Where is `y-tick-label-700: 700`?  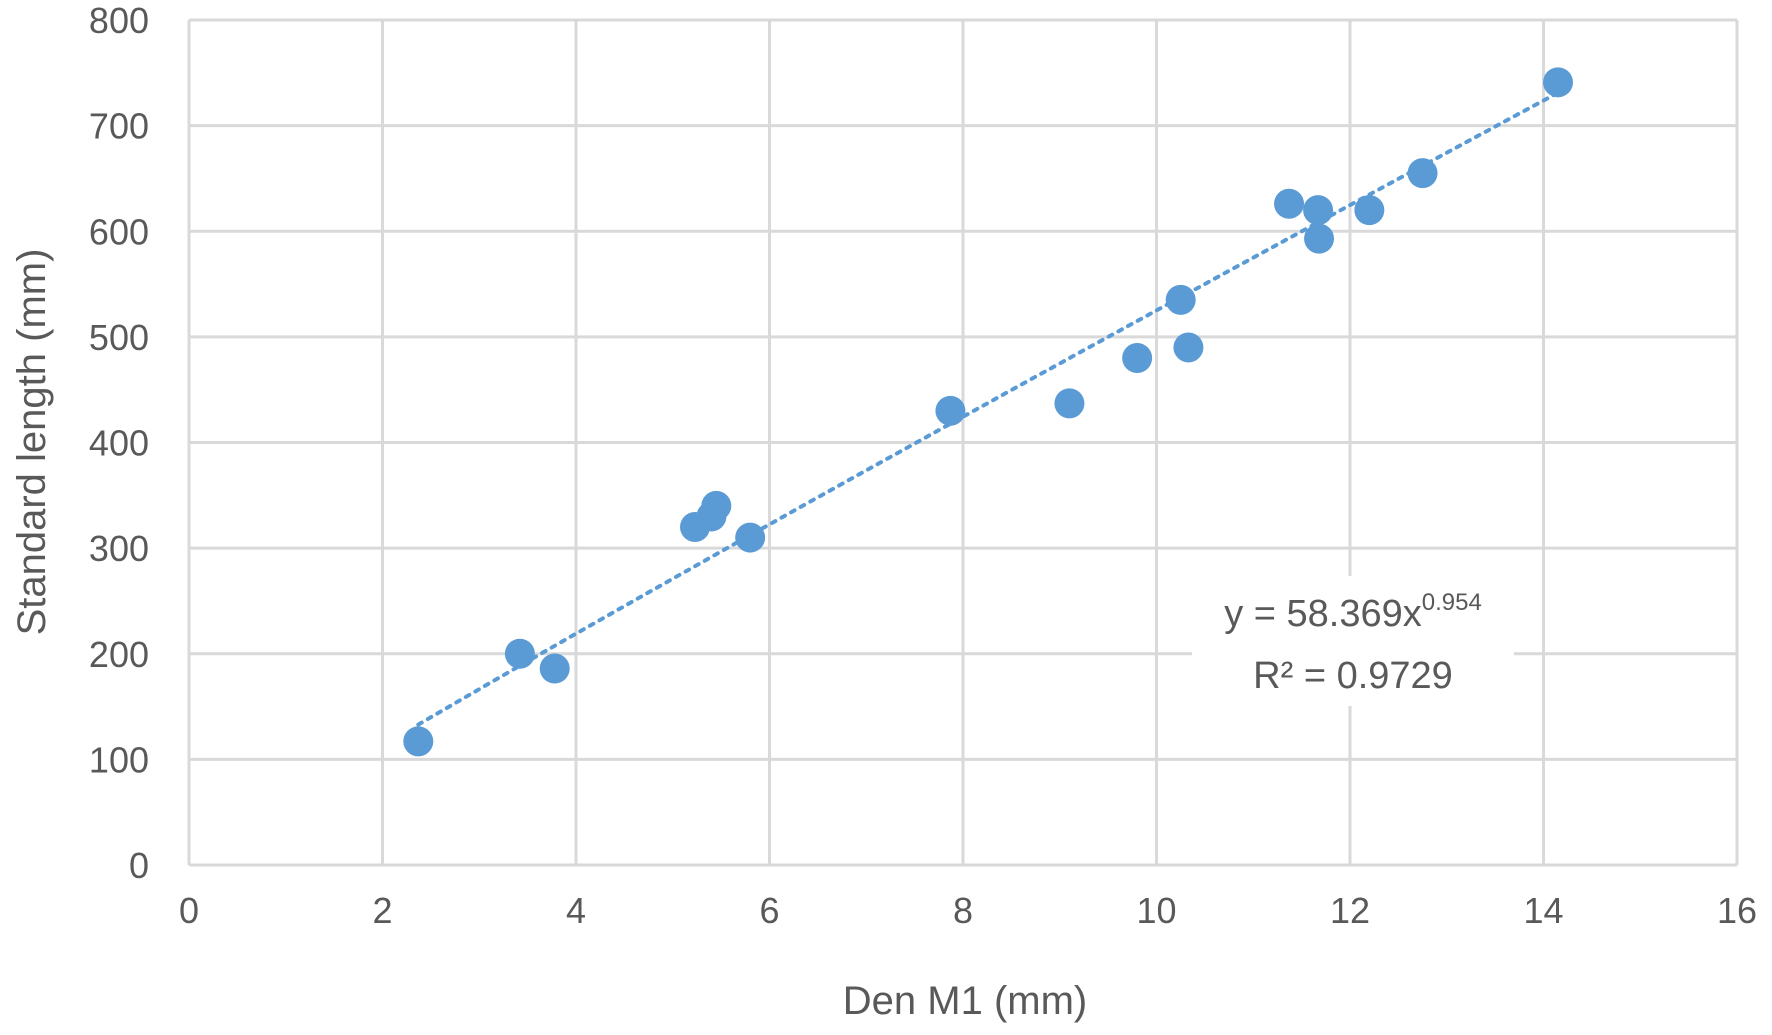
y-tick-label-700: 700 is located at coordinates (119, 126).